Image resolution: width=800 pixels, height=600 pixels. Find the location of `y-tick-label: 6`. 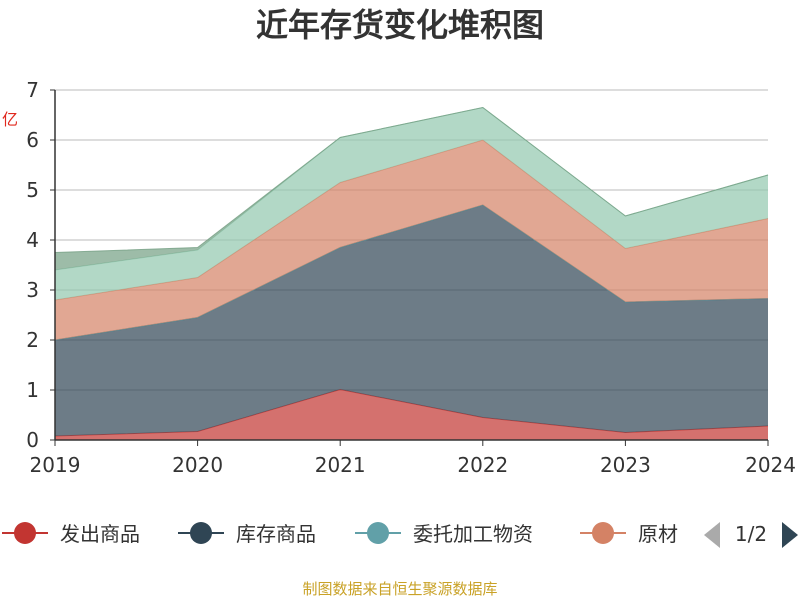

y-tick-label: 6 is located at coordinates (32, 140).